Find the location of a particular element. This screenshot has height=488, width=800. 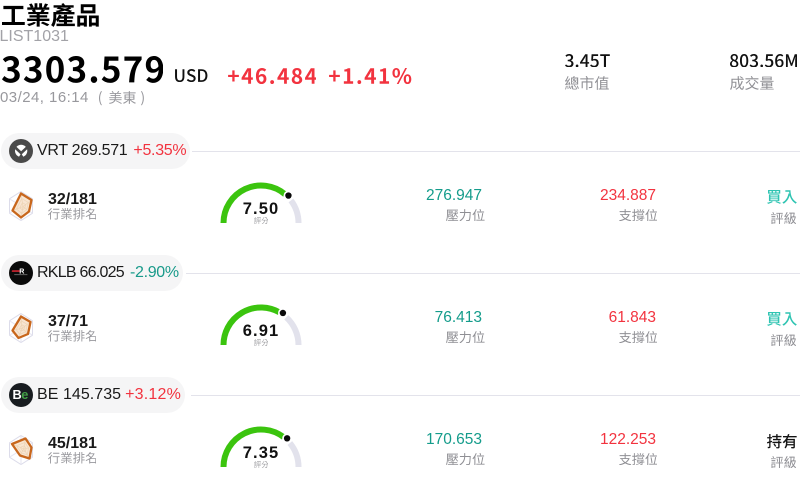

svg-text: Be is located at coordinates (20, 394).